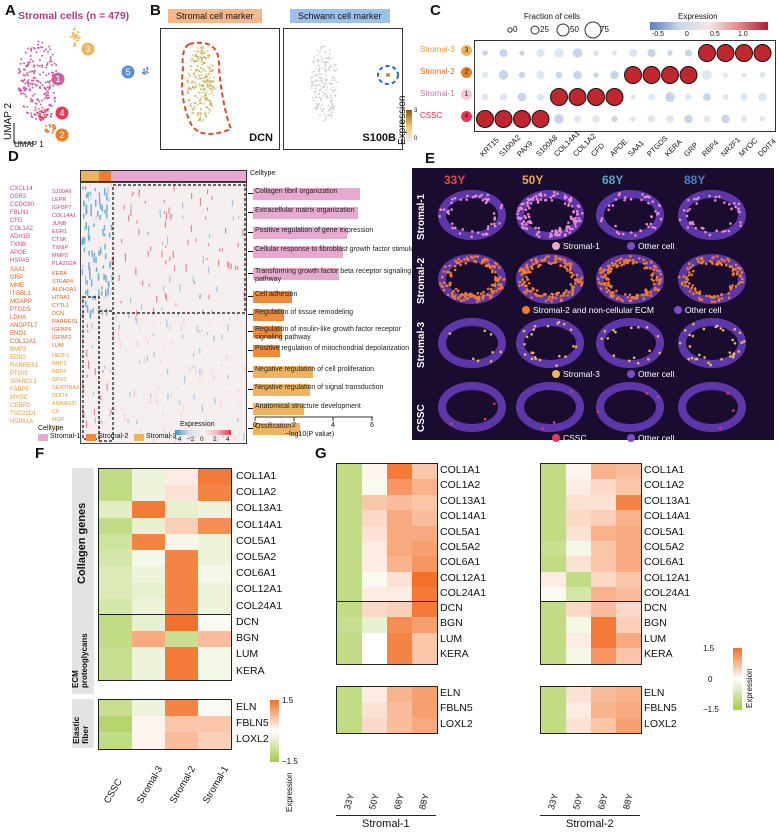 Image resolution: width=778 pixels, height=838 pixels. What do you see at coordinates (387, 548) in the screenshot?
I see `g1-heat-row` at bounding box center [387, 548].